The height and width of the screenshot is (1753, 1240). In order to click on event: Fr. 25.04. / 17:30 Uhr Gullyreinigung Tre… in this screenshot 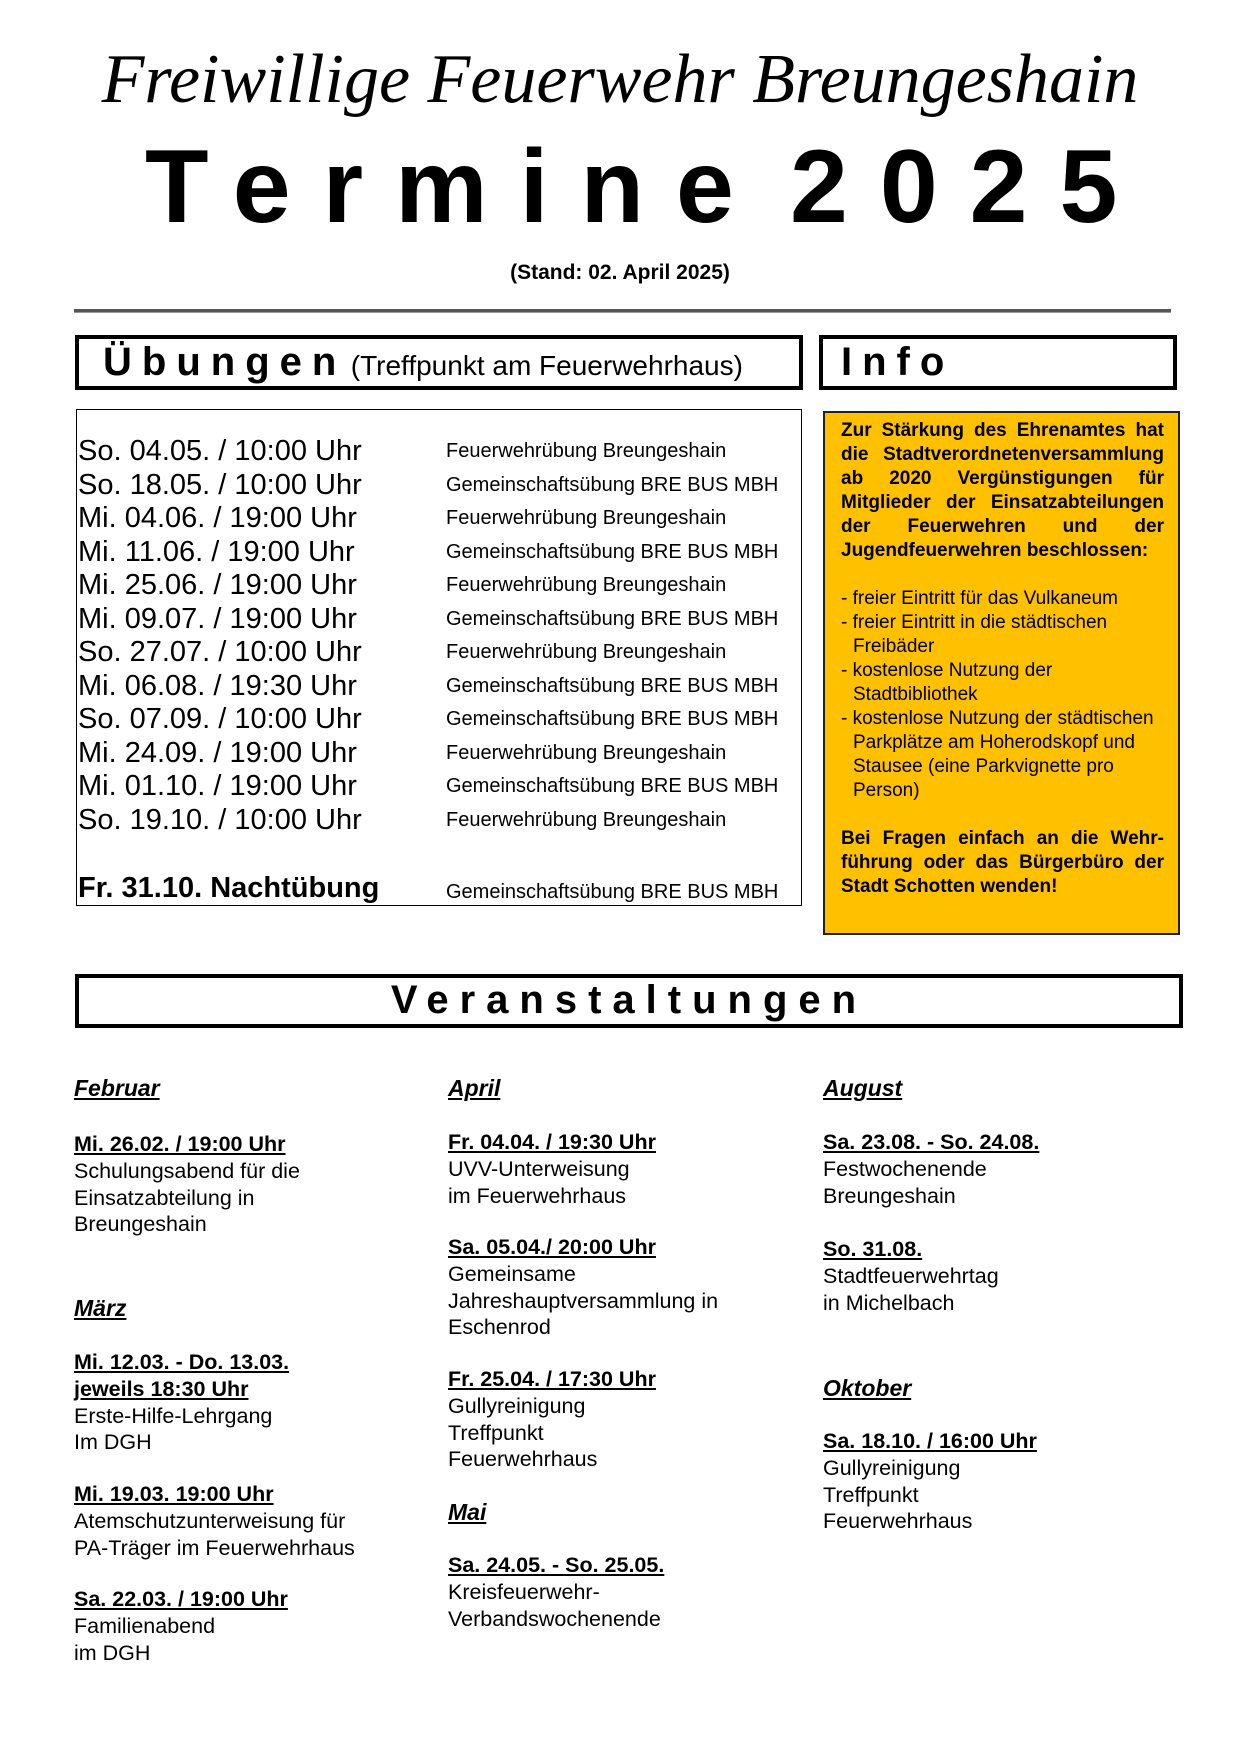, I will do `click(628, 1419)`.